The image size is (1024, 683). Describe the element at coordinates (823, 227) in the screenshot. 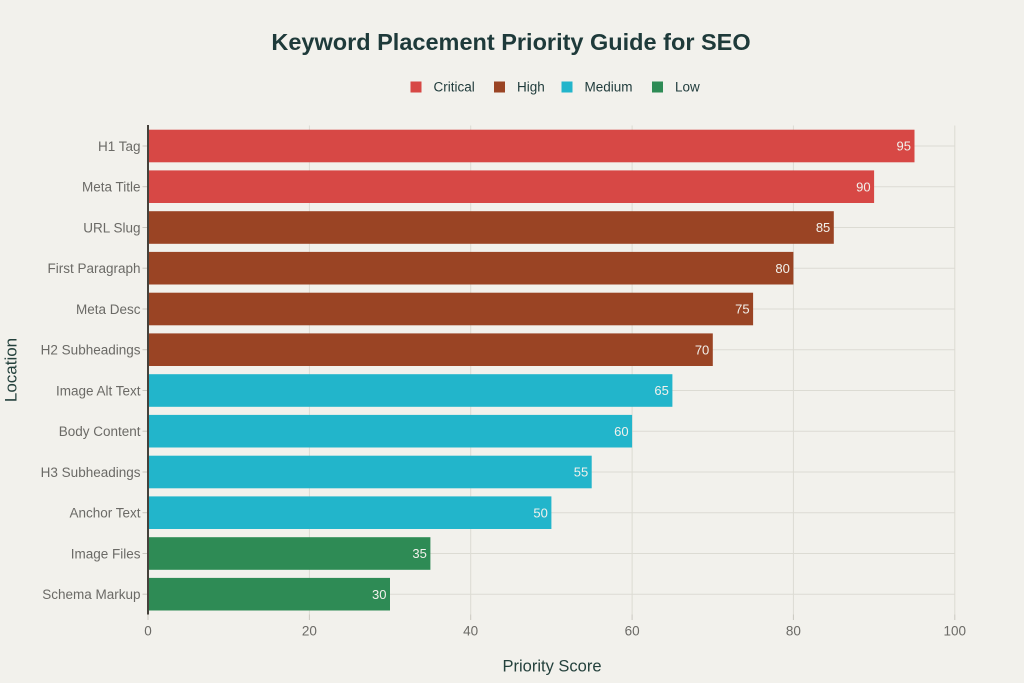

I see `svg-text: 85` at that location.